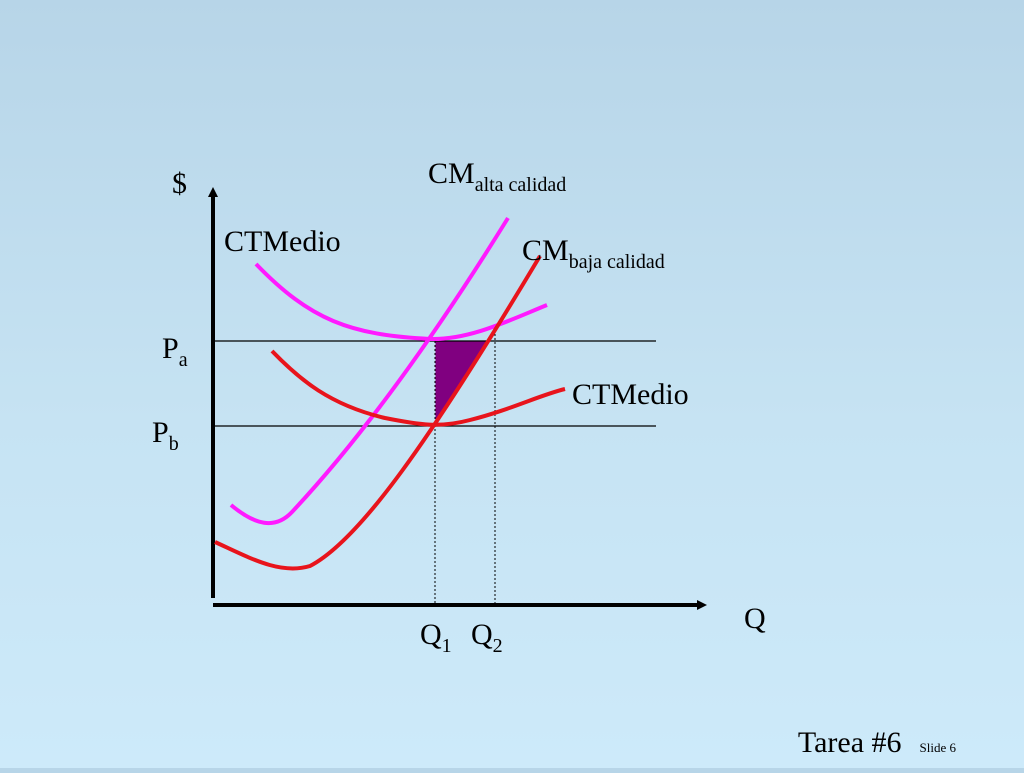 The image size is (1024, 773). What do you see at coordinates (401, 302) in the screenshot?
I see `ctmedio-alta-calidad-curve` at bounding box center [401, 302].